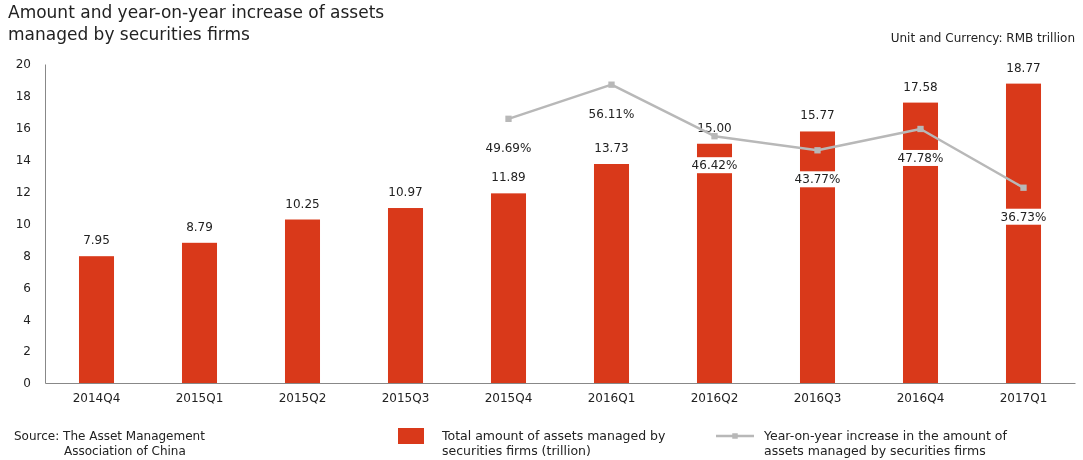 Image resolution: width=1083 pixels, height=460 pixels. What do you see at coordinates (405, 192) in the screenshot?
I see `data-label: 10.97` at bounding box center [405, 192].